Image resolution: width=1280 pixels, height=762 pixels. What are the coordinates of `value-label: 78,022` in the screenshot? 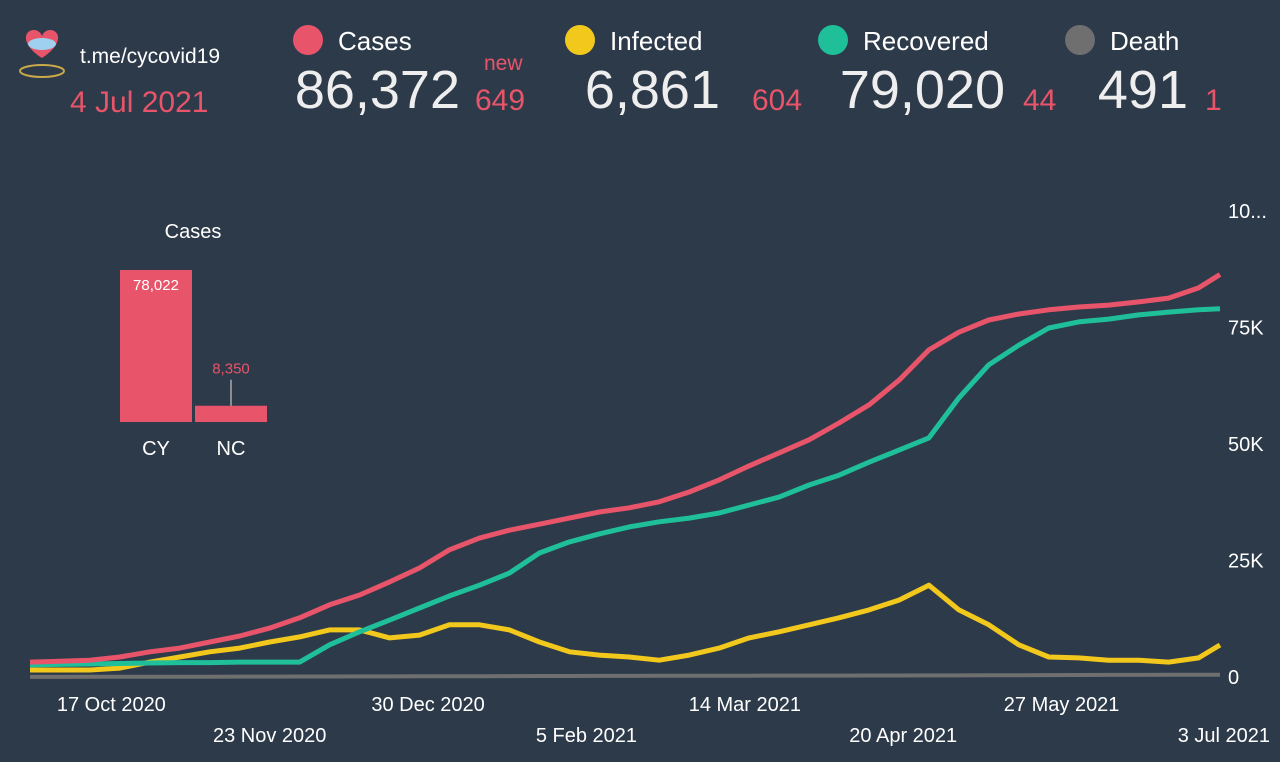 It's located at (156, 285).